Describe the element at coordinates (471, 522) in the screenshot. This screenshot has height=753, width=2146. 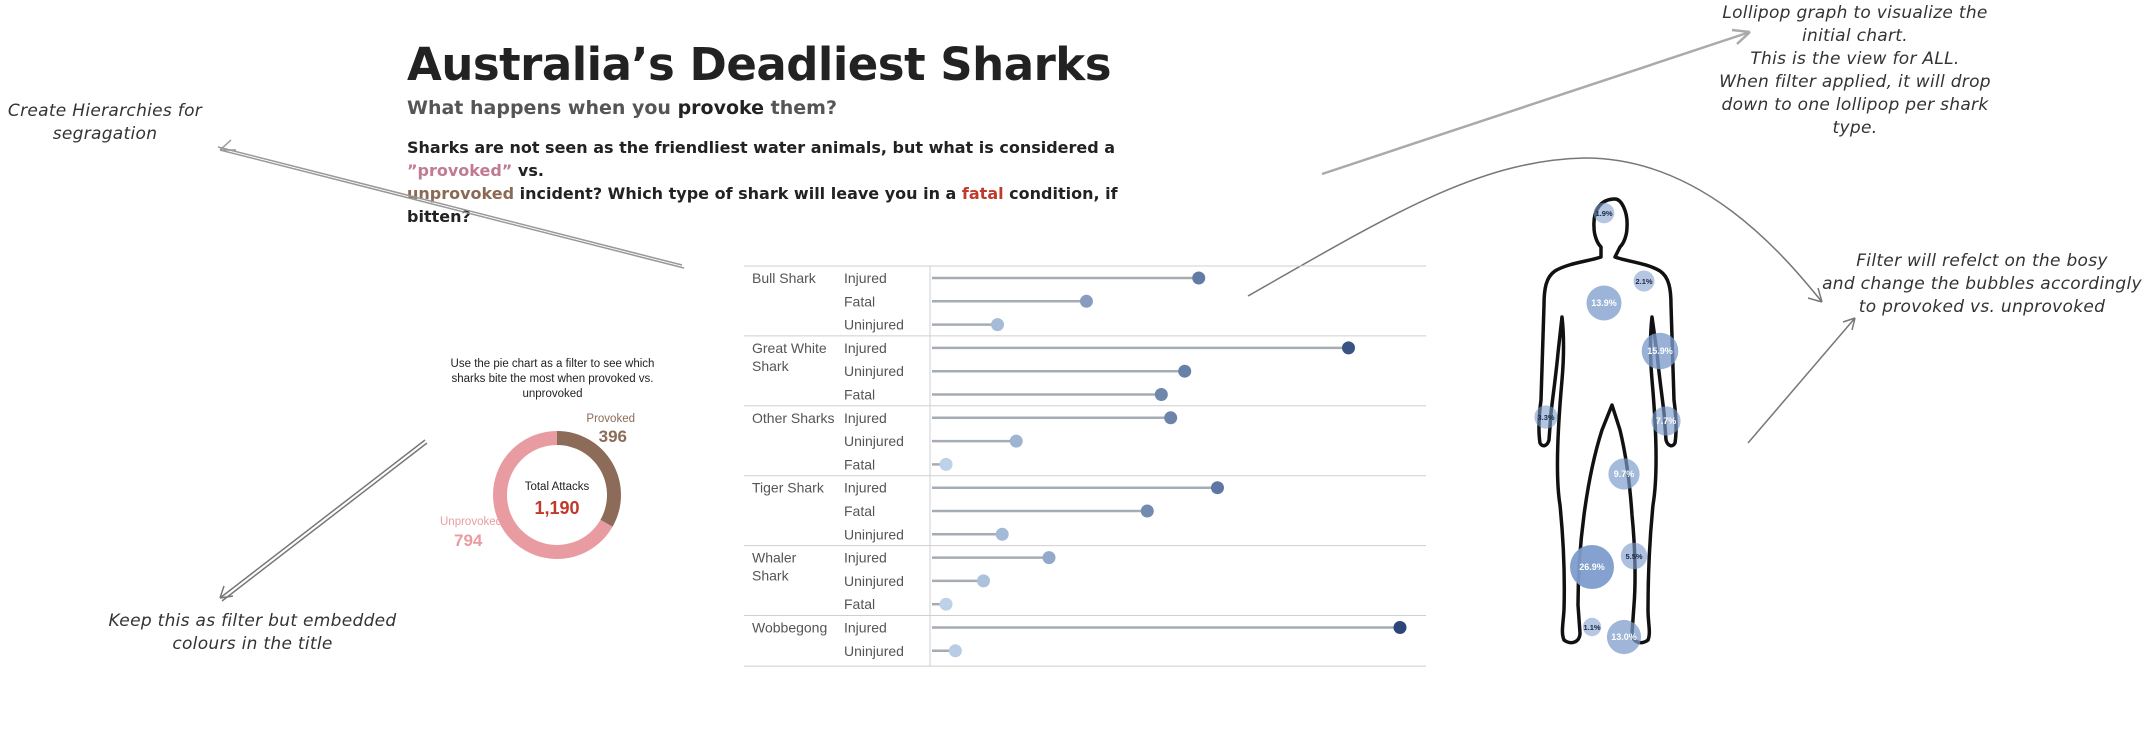
I see `pie-label-unprovoked: Unprovoked` at that location.